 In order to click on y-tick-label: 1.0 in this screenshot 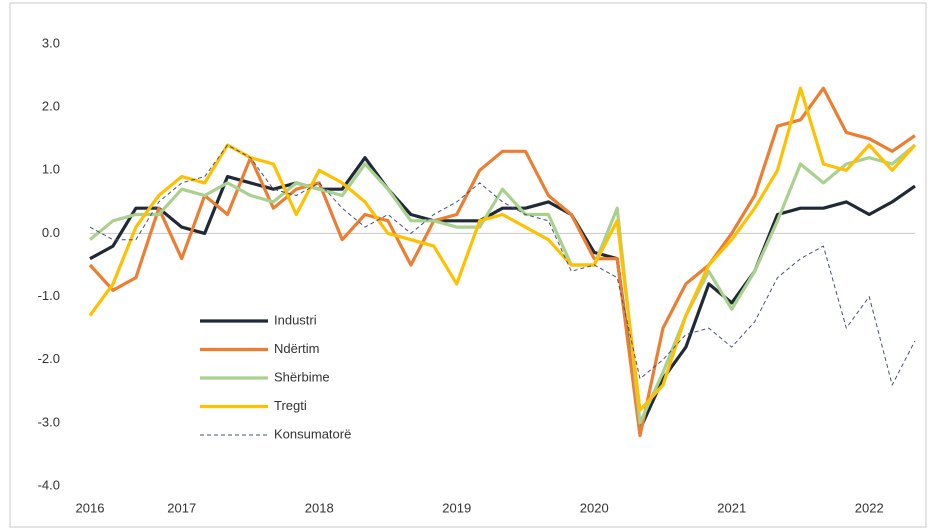, I will do `click(51, 169)`.